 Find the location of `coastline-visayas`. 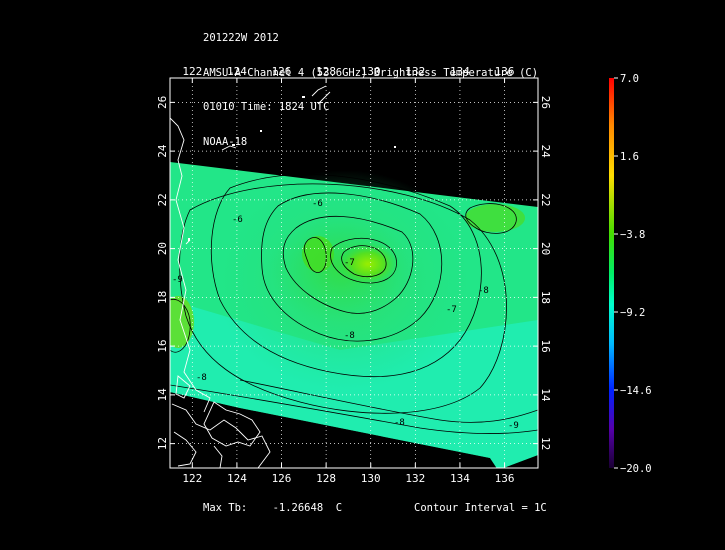

coastline-visayas is located at coordinates (221, 435).